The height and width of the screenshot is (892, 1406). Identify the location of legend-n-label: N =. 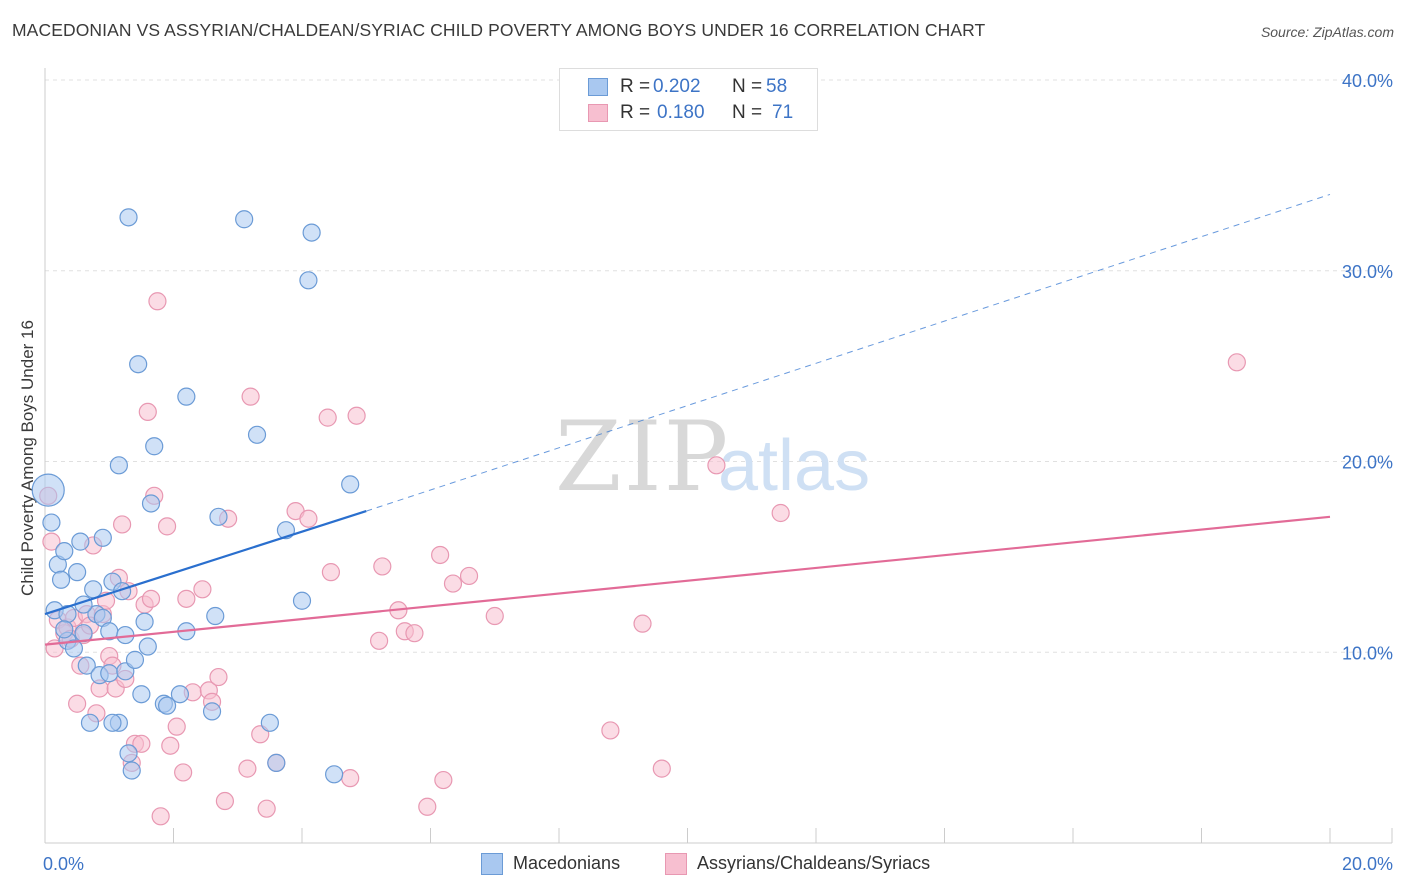
(747, 112).